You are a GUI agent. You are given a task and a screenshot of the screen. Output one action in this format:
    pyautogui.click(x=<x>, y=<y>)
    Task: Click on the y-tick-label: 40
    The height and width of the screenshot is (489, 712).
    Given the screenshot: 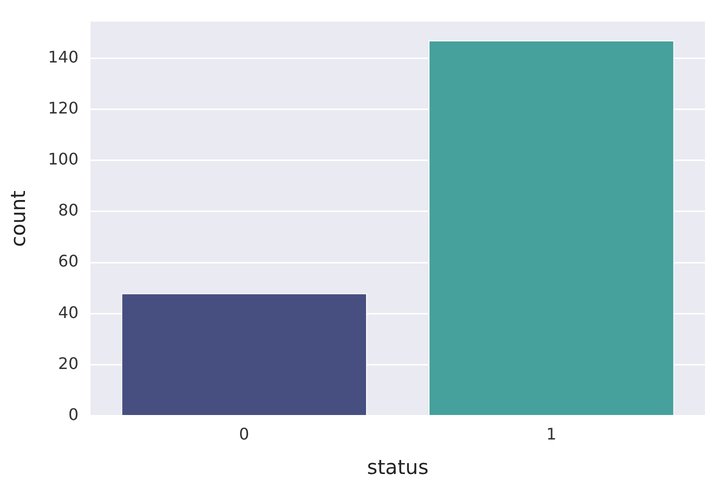 What is the action you would take?
    pyautogui.click(x=68, y=312)
    